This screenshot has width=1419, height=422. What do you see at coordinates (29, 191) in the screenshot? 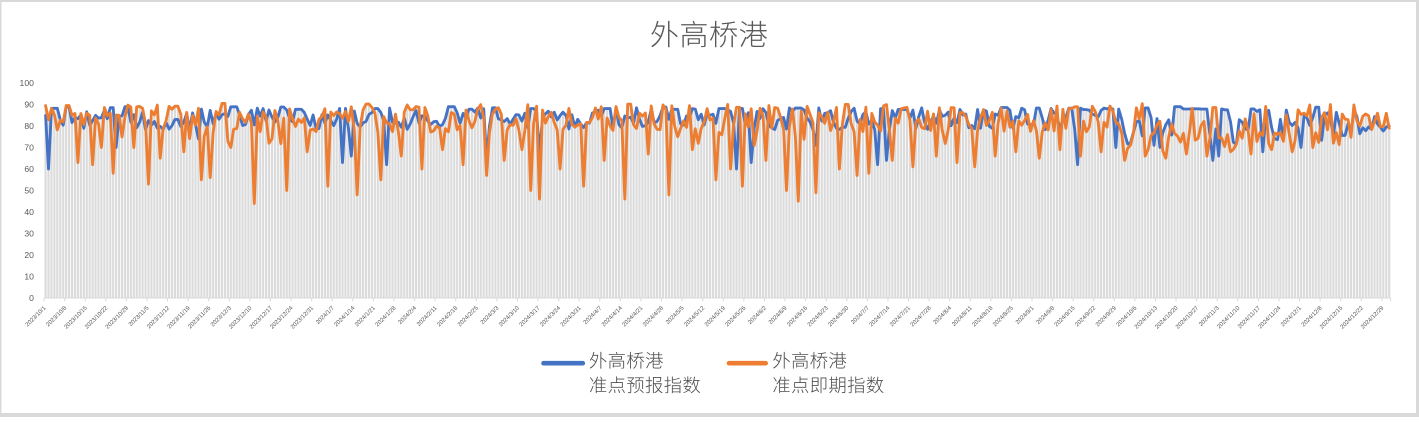
I see `svg-text: 50` at bounding box center [29, 191].